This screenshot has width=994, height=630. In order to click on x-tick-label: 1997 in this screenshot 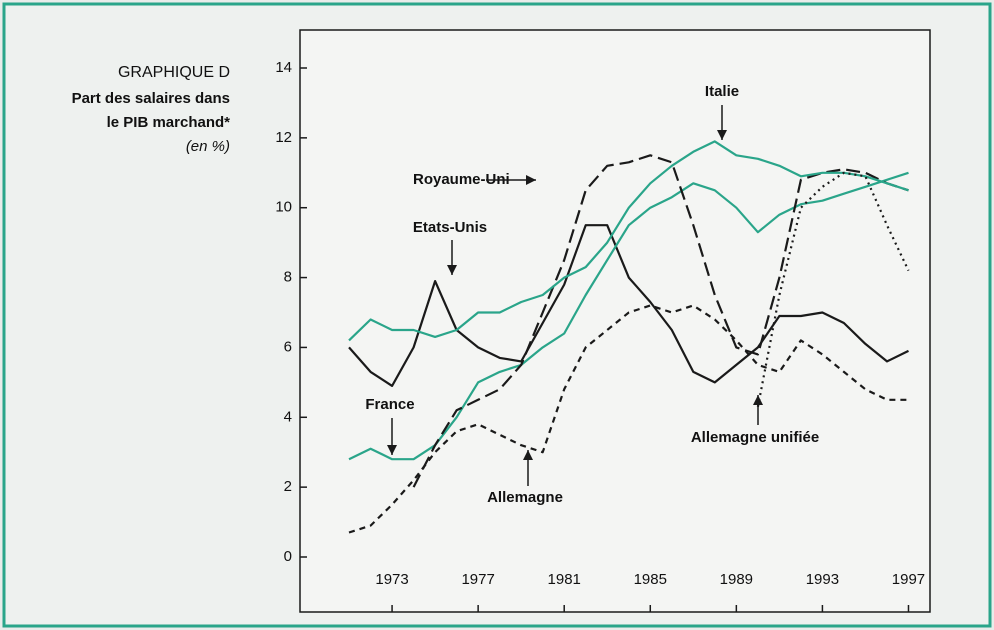, I will do `click(908, 579)`.